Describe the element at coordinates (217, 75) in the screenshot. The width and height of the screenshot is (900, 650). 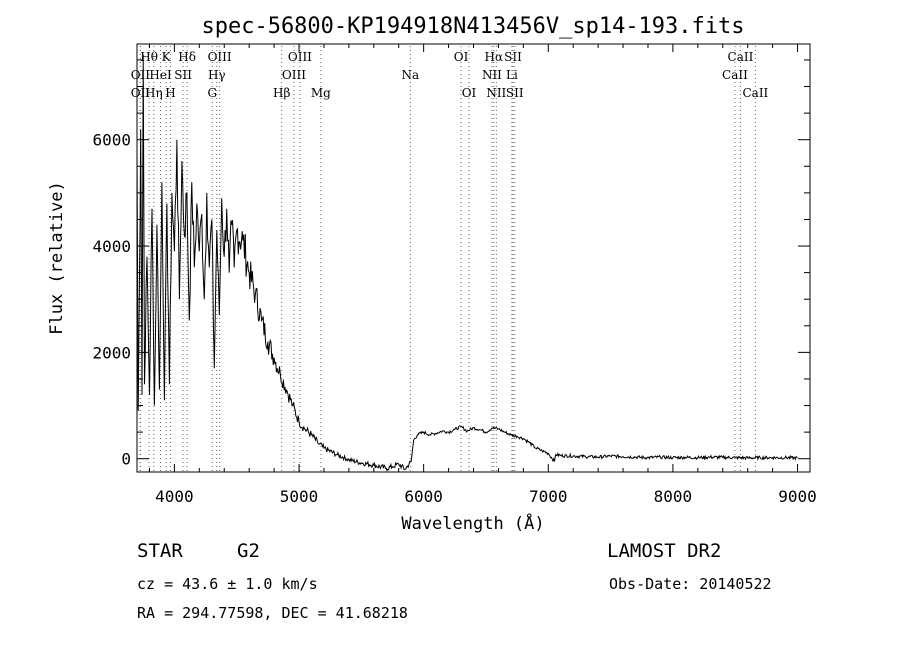
I see `spectral-line-label: Hγ` at that location.